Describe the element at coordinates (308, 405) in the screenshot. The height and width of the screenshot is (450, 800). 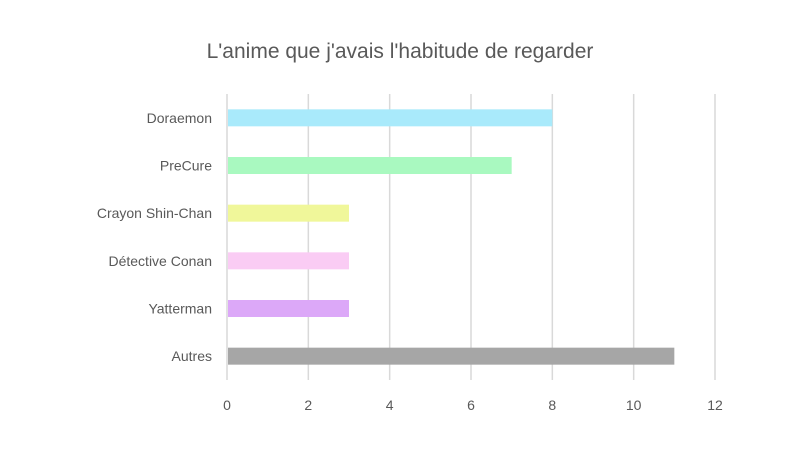
I see `x-tick-label: 2` at that location.